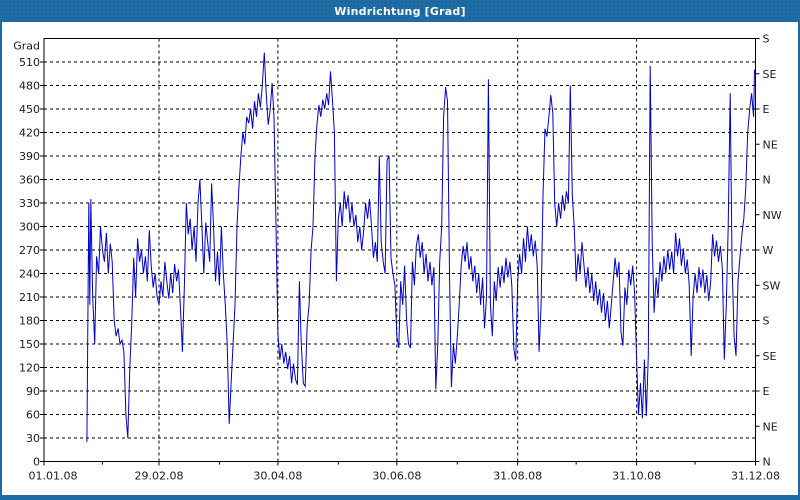 The height and width of the screenshot is (500, 800). What do you see at coordinates (29, 274) in the screenshot?
I see `y-axis-tick-label-left: 240` at bounding box center [29, 274].